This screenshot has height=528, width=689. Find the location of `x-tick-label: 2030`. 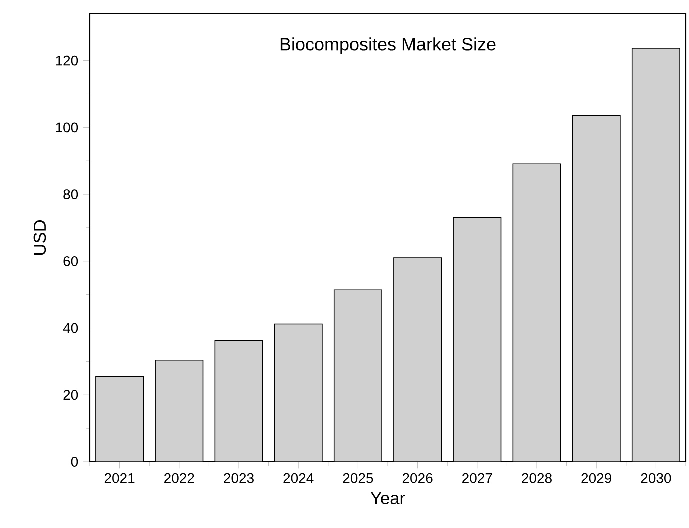

x-tick-label: 2030 is located at coordinates (656, 478).